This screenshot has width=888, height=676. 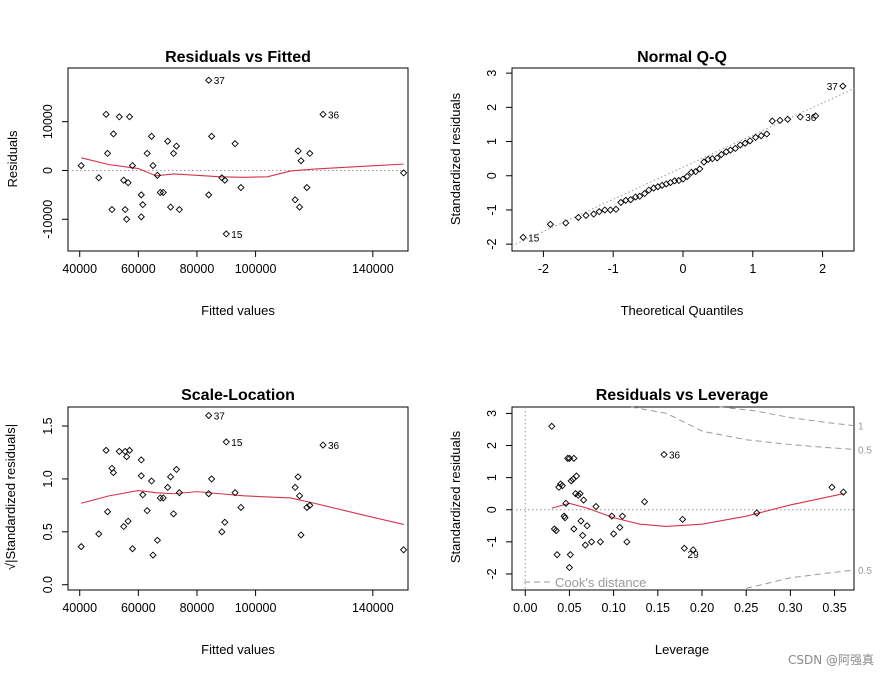 I want to click on panel2-ytick-label: 1, so click(x=492, y=141).